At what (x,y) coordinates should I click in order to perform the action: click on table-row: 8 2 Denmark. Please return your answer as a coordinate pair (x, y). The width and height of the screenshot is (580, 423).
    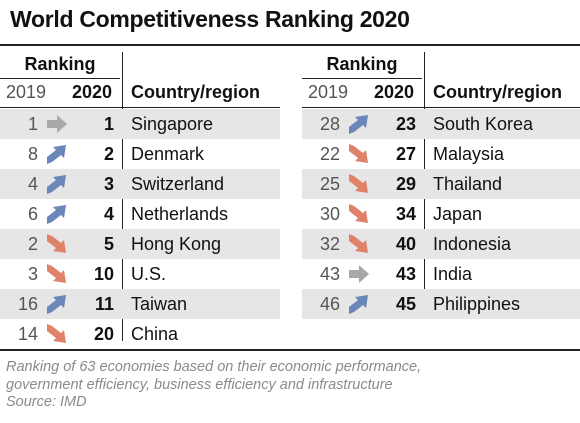
    Looking at the image, I should click on (140, 154).